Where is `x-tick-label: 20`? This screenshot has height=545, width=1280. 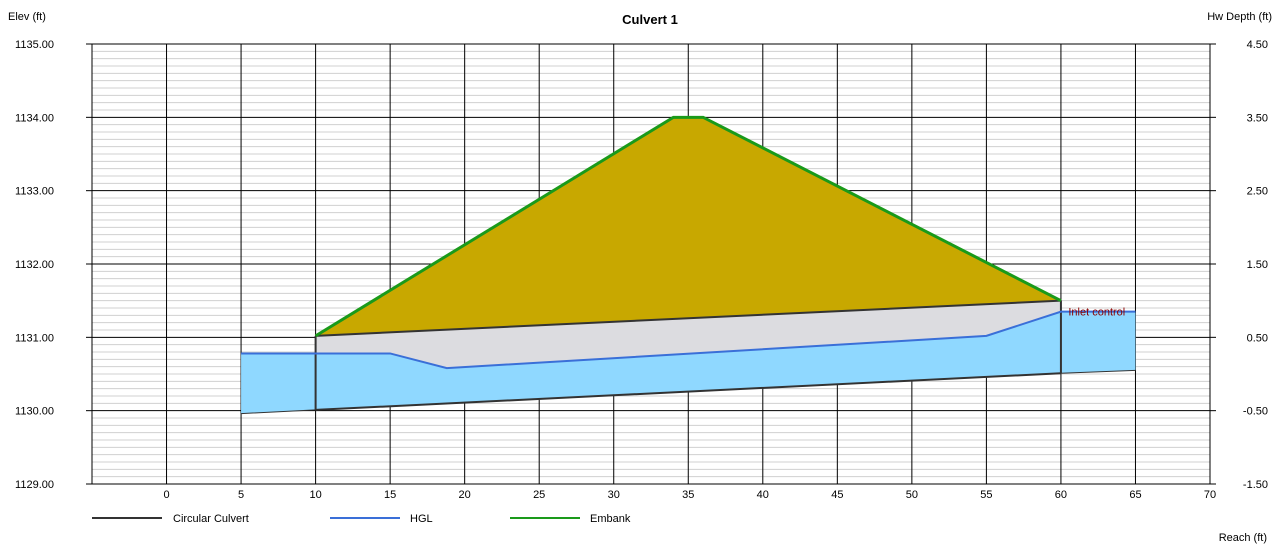
x-tick-label: 20 is located at coordinates (465, 495).